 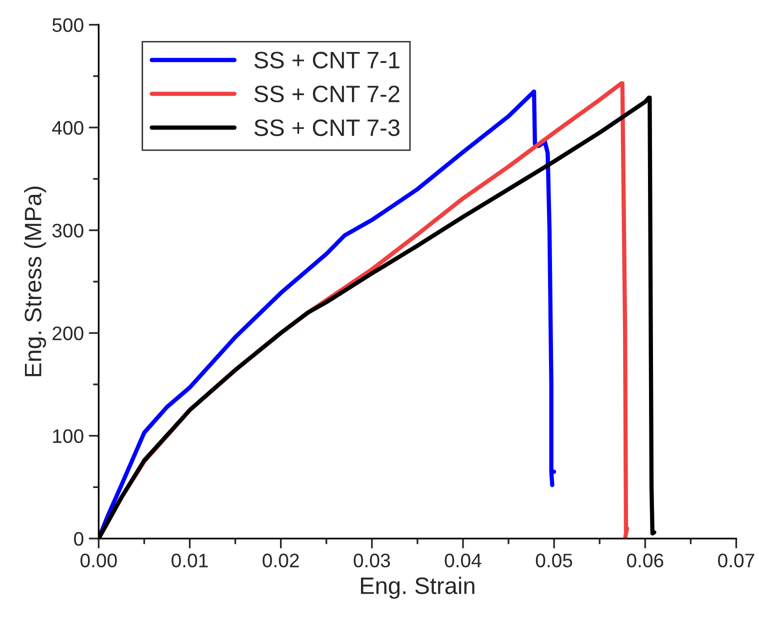 What do you see at coordinates (68, 231) in the screenshot?
I see `y-tick-label: 300` at bounding box center [68, 231].